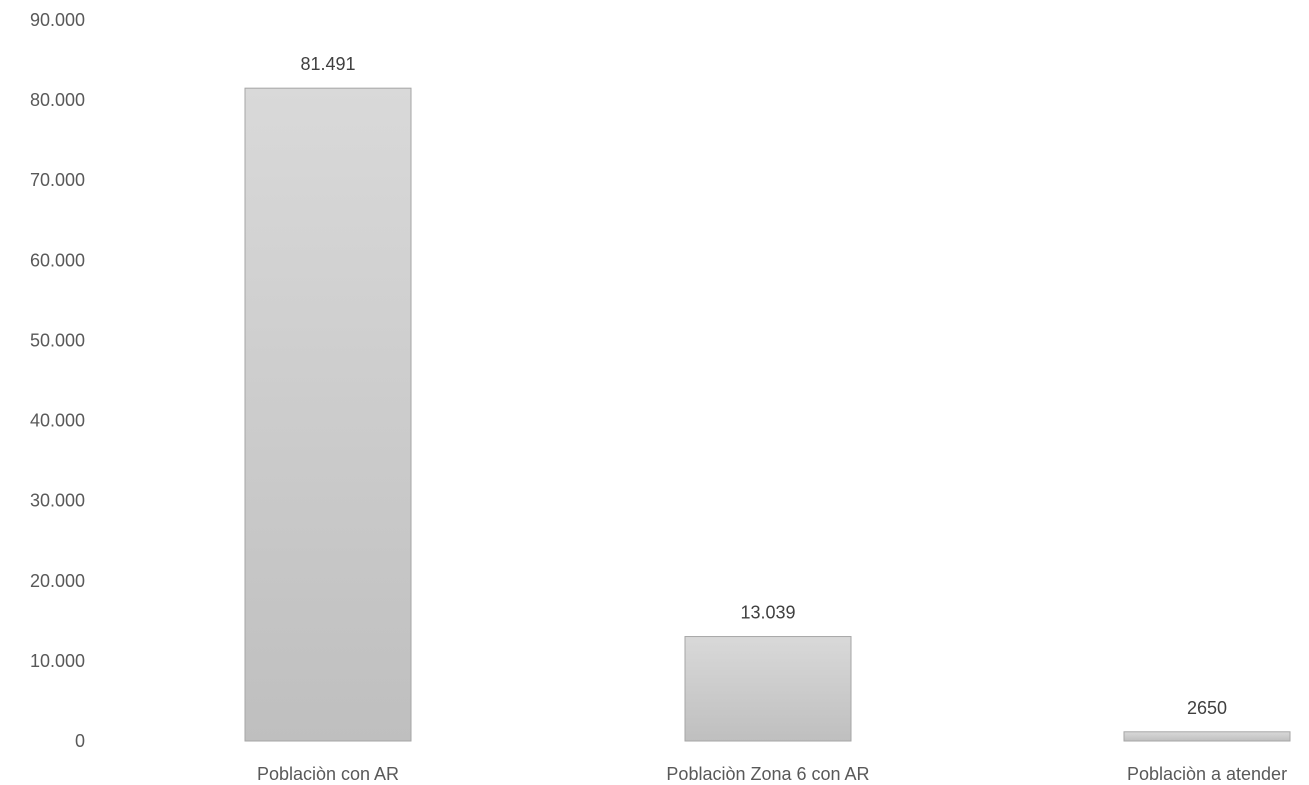 The image size is (1309, 785). I want to click on y-tick-label: 20.000, so click(57, 581).